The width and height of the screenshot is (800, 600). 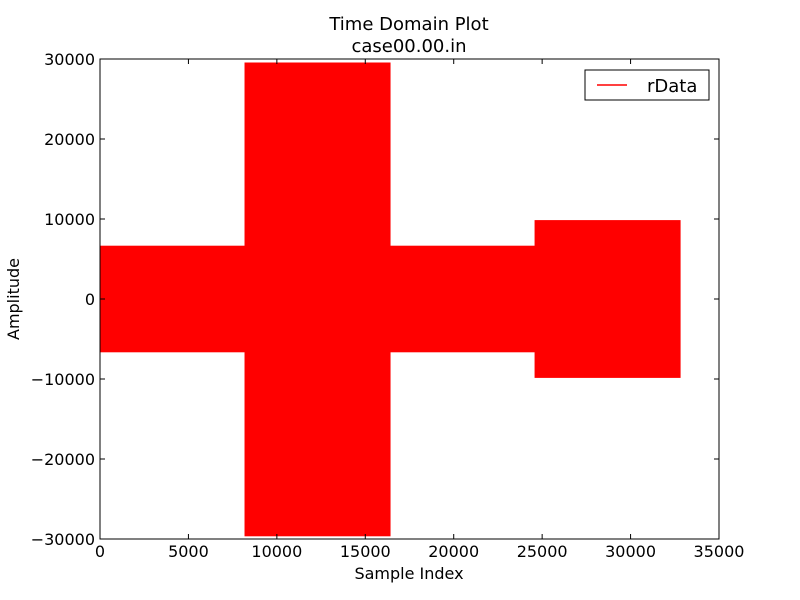 What do you see at coordinates (188, 551) in the screenshot?
I see `x-tick-label: 5000` at bounding box center [188, 551].